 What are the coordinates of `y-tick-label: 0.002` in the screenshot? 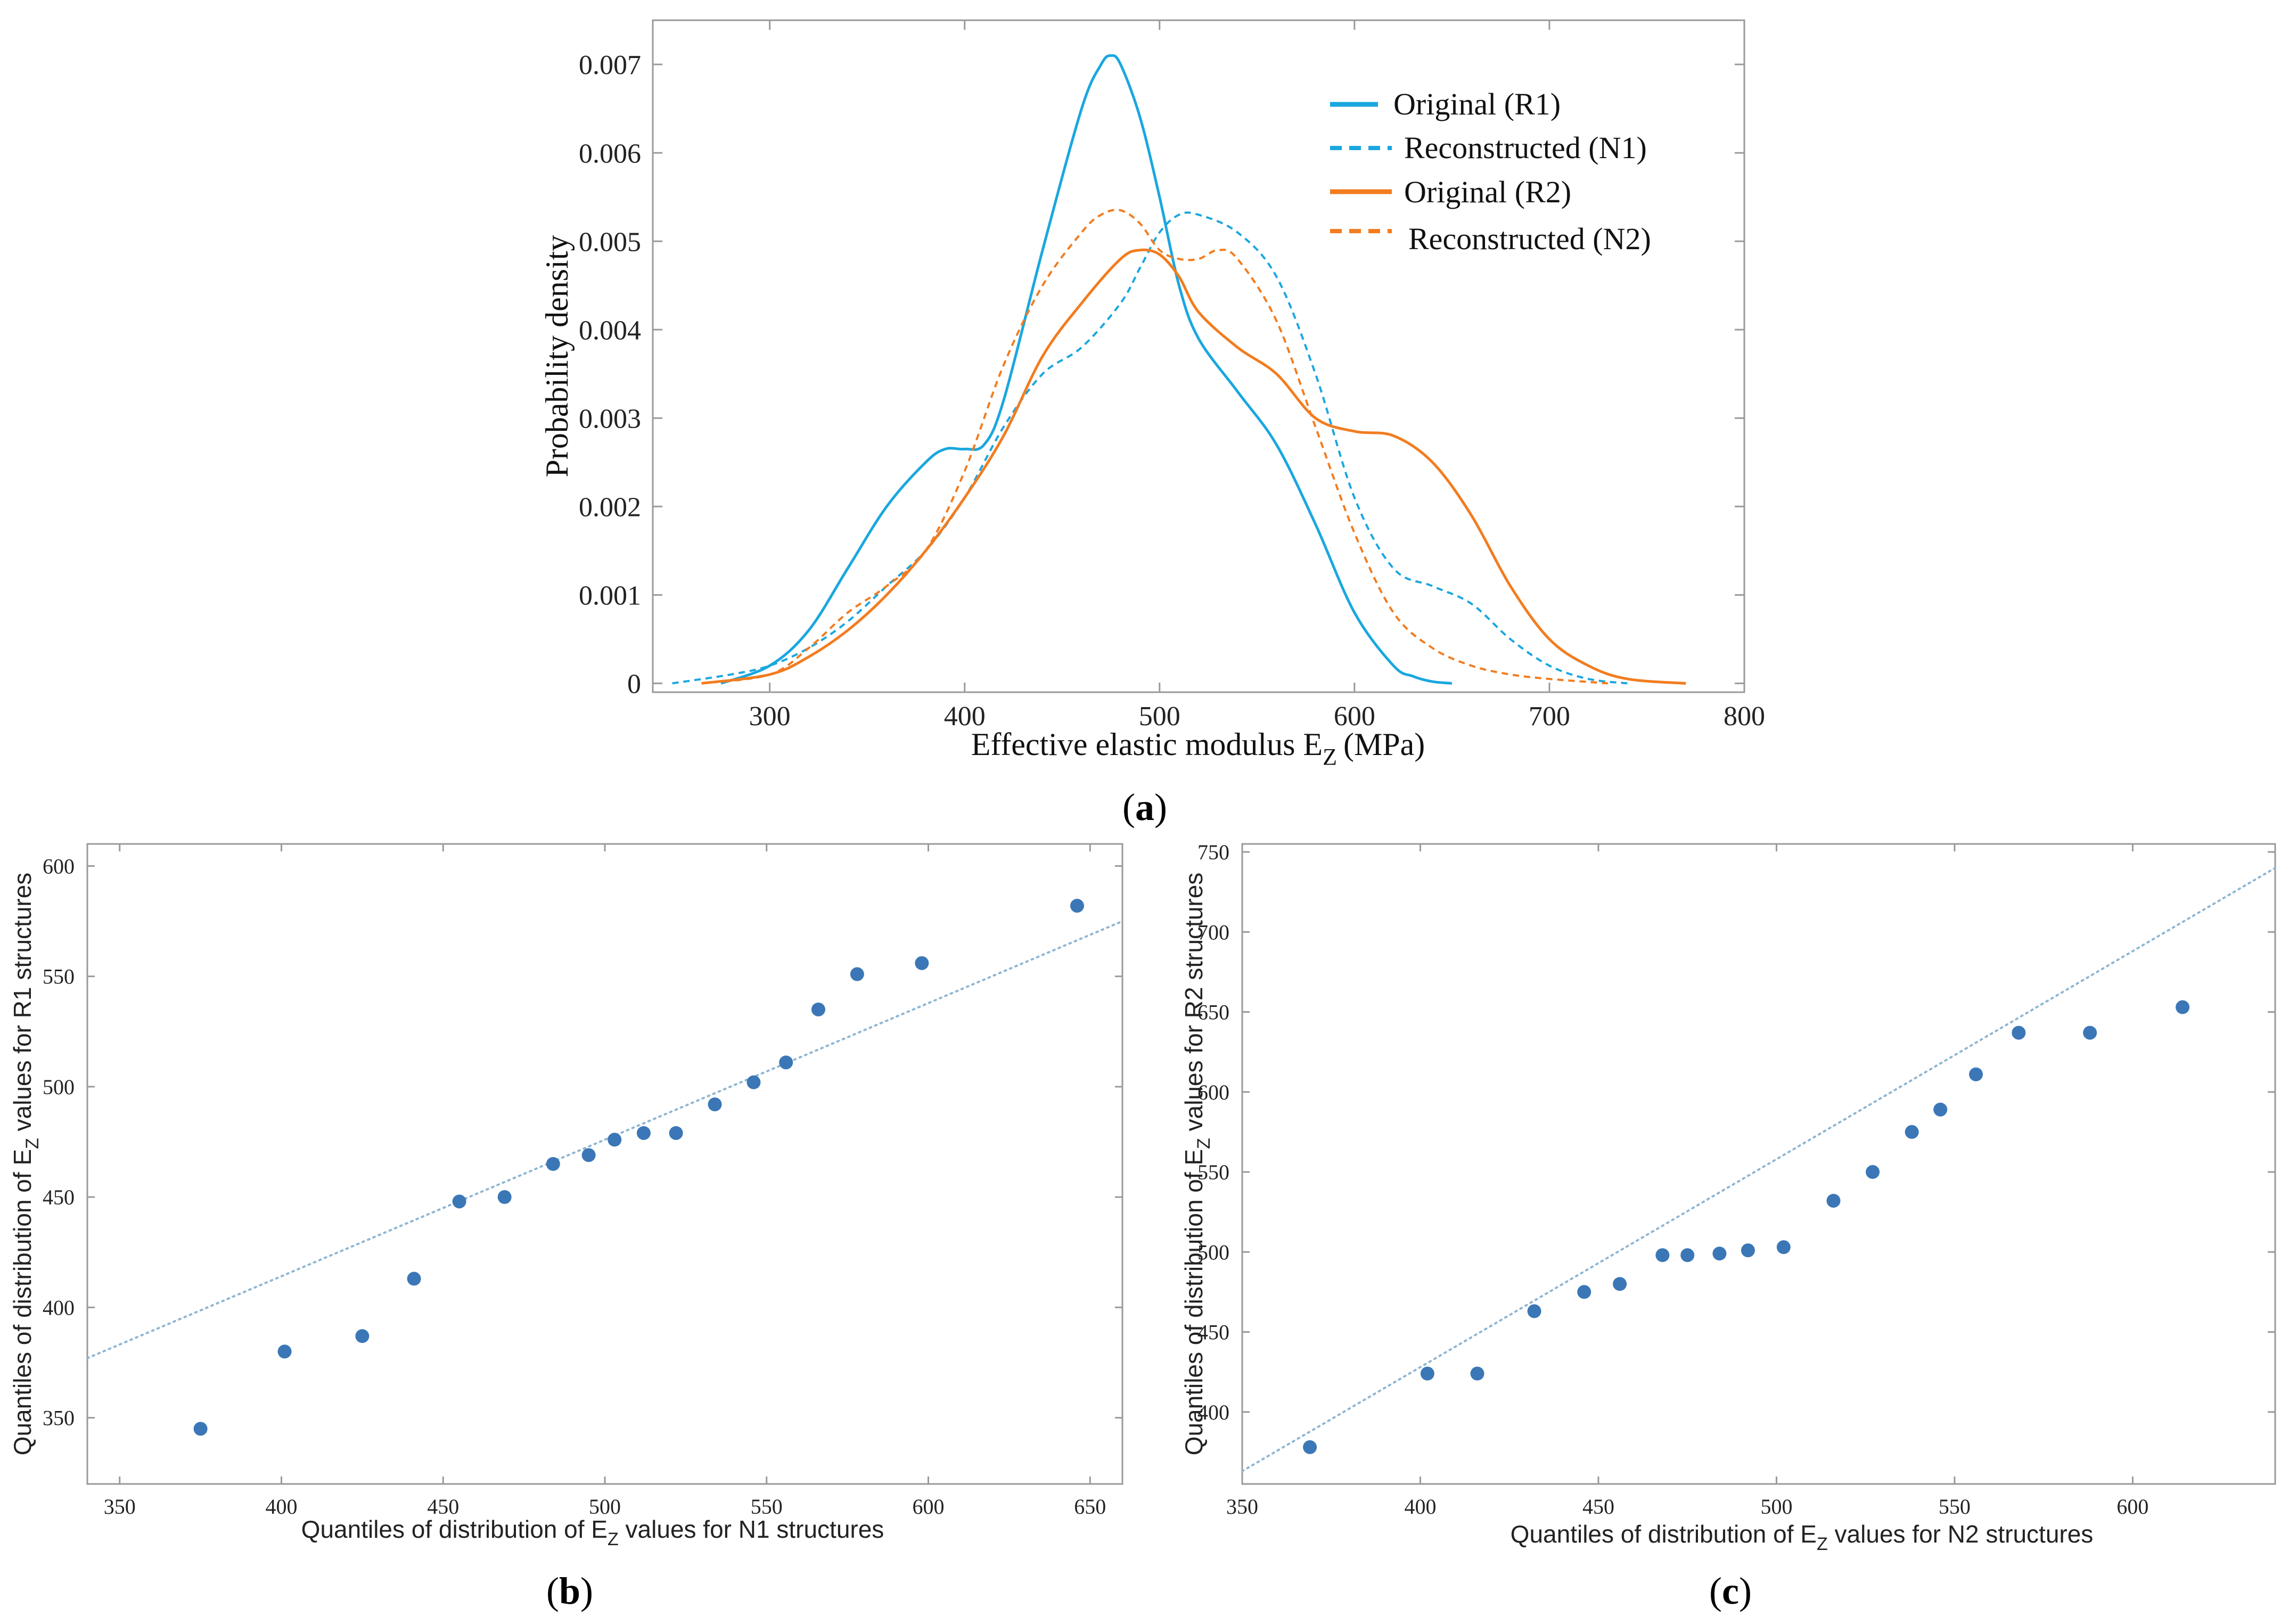 It's located at (610, 507).